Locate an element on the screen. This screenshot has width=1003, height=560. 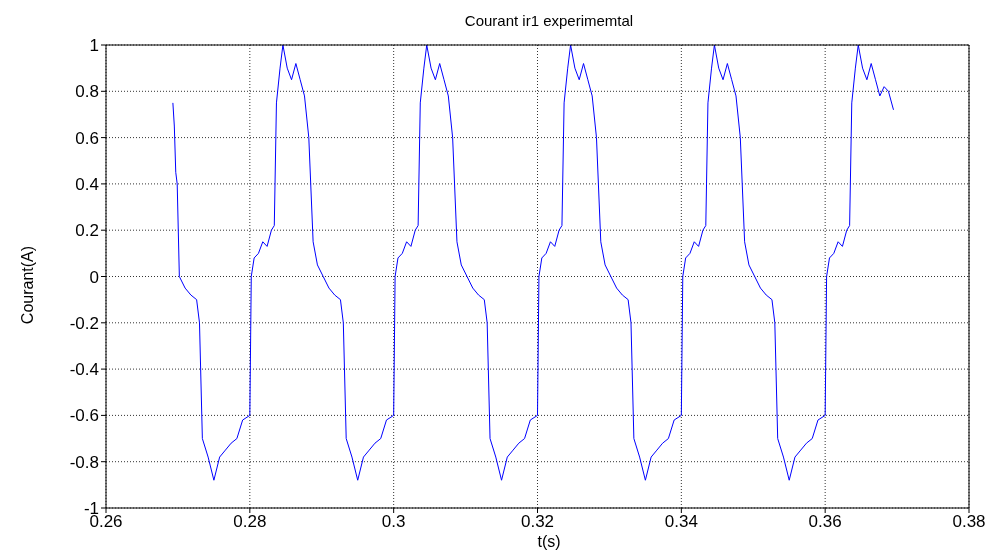
y-tick-label: -0.4 is located at coordinates (84, 370).